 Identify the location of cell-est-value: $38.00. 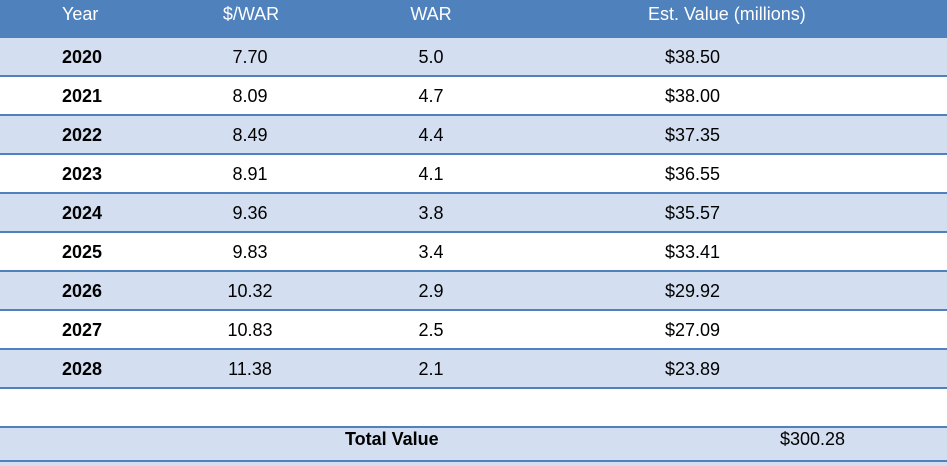
(693, 96).